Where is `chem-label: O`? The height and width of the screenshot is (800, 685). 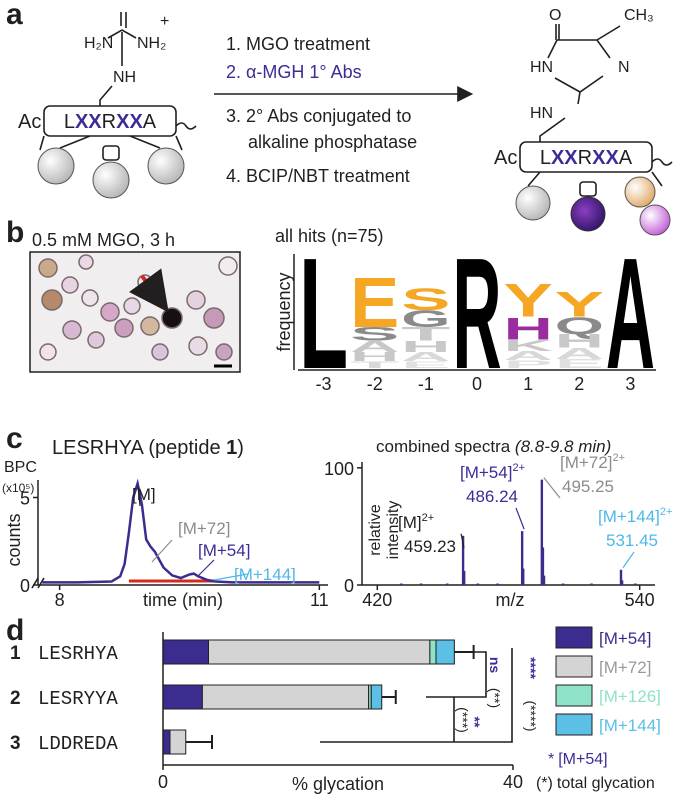 chem-label: O is located at coordinates (555, 15).